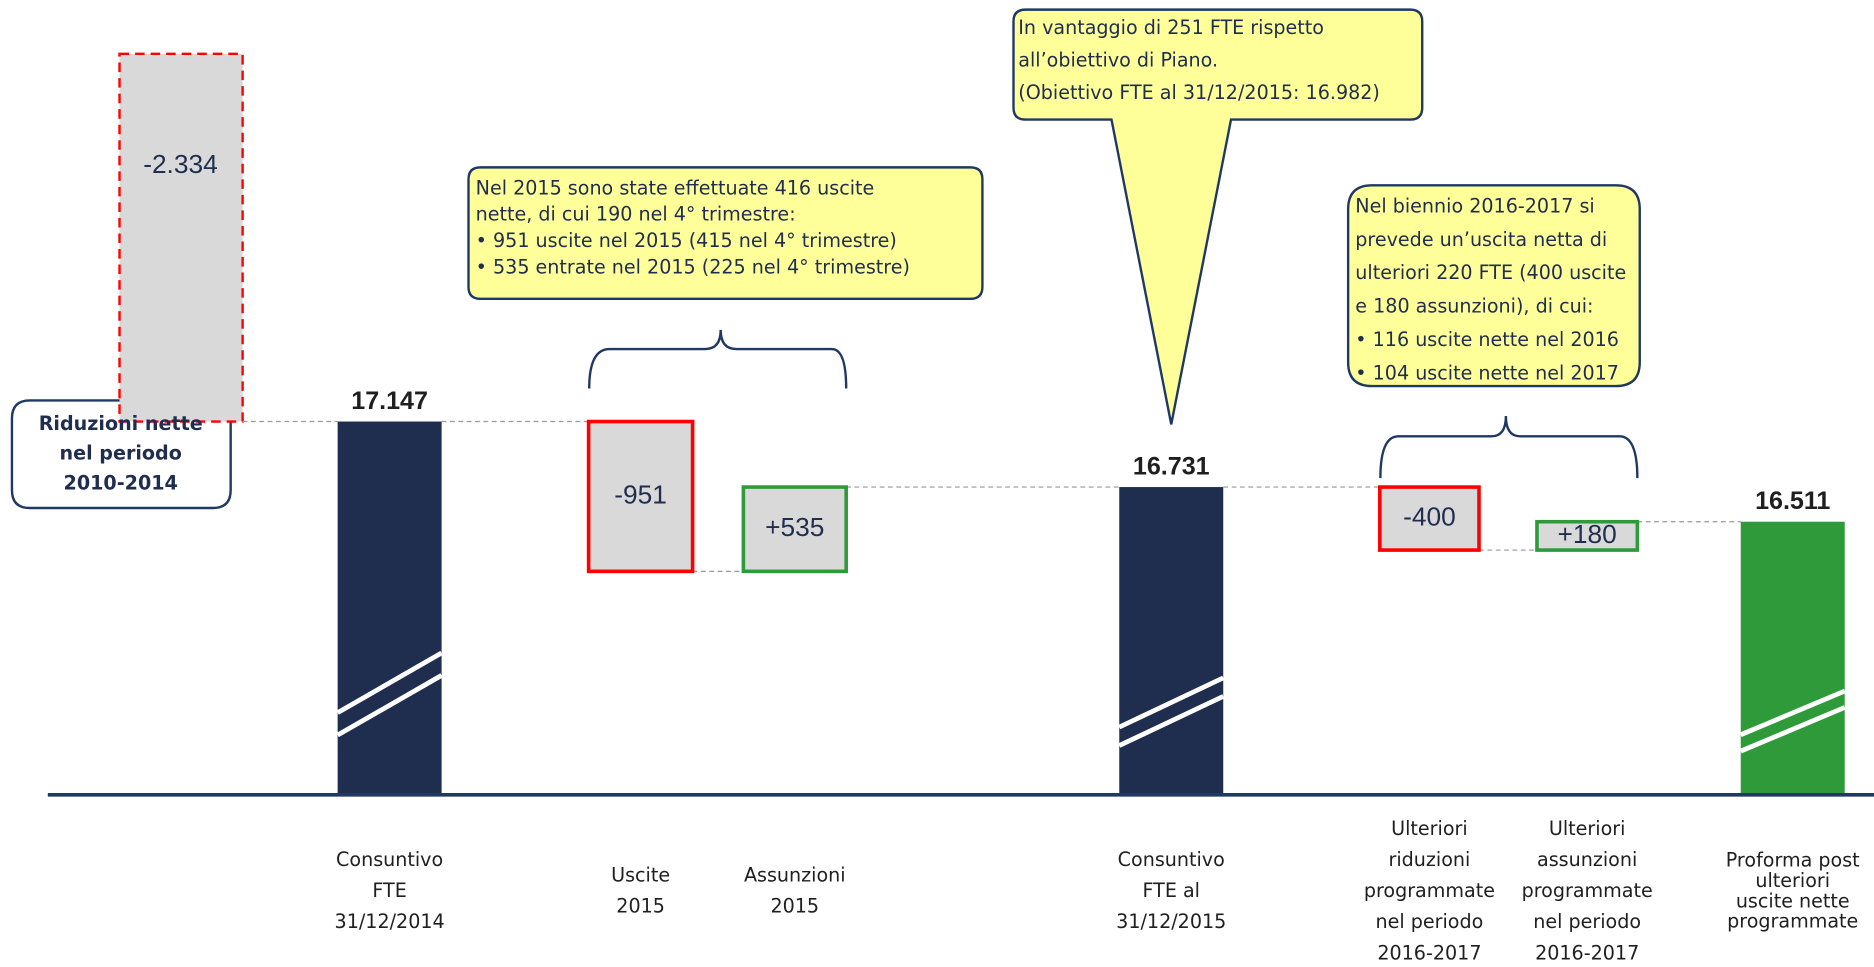 Image resolution: width=1874 pixels, height=967 pixels. What do you see at coordinates (1490, 272) in the screenshot?
I see `callout-text: ulteriori 220 FTE (400 uscite` at bounding box center [1490, 272].